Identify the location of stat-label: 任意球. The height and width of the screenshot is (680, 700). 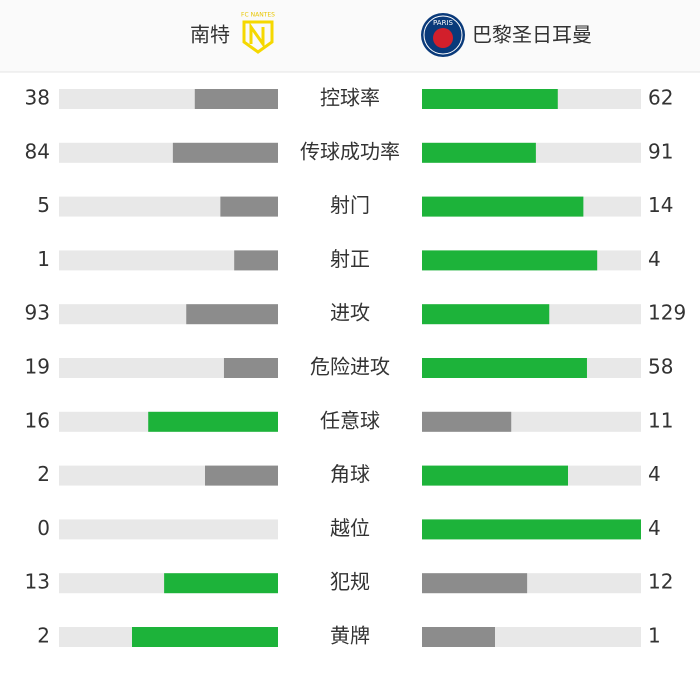
(350, 420).